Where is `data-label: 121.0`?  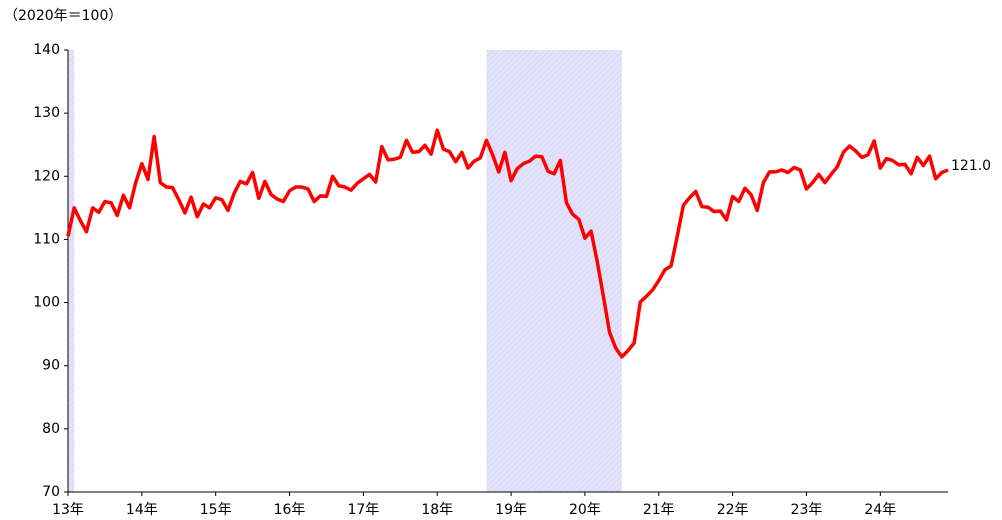
data-label: 121.0 is located at coordinates (971, 166).